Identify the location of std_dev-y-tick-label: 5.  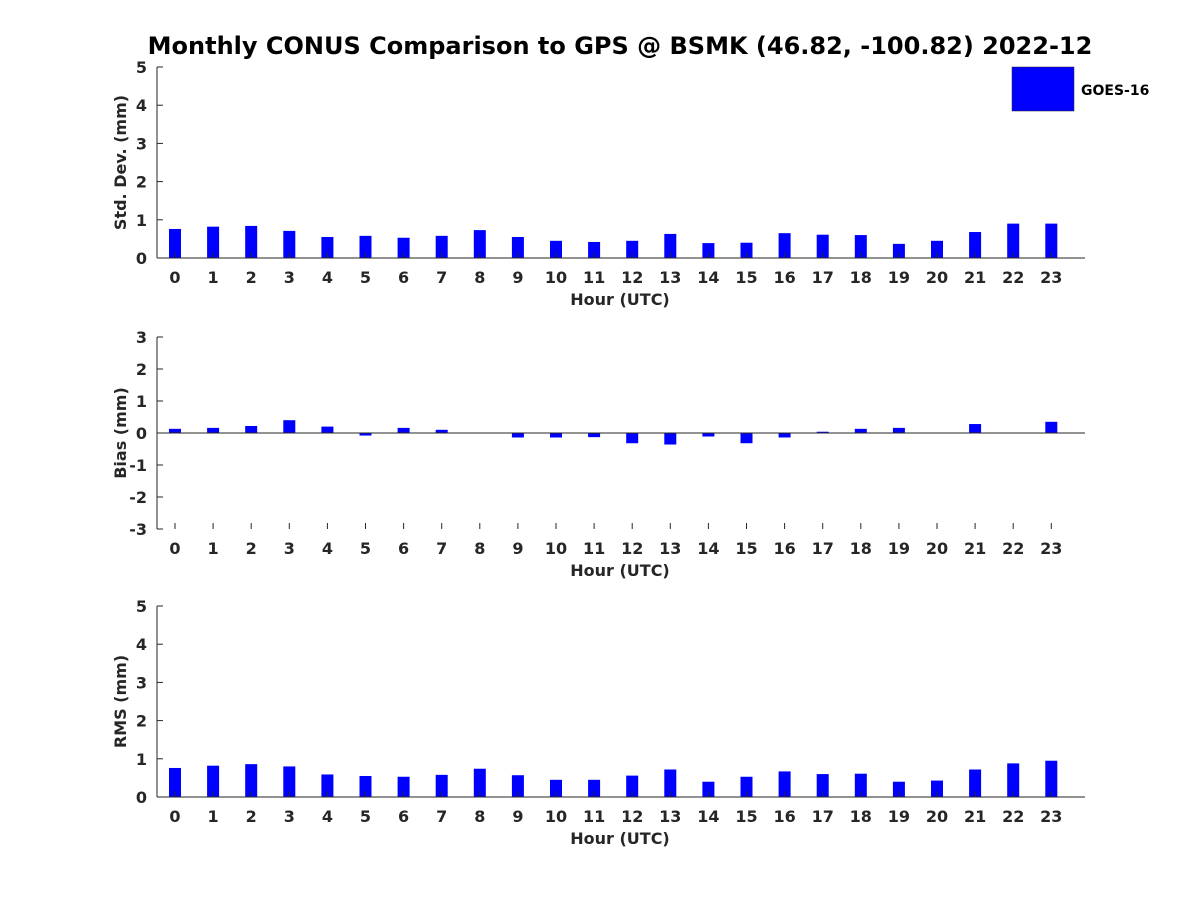
(141, 67).